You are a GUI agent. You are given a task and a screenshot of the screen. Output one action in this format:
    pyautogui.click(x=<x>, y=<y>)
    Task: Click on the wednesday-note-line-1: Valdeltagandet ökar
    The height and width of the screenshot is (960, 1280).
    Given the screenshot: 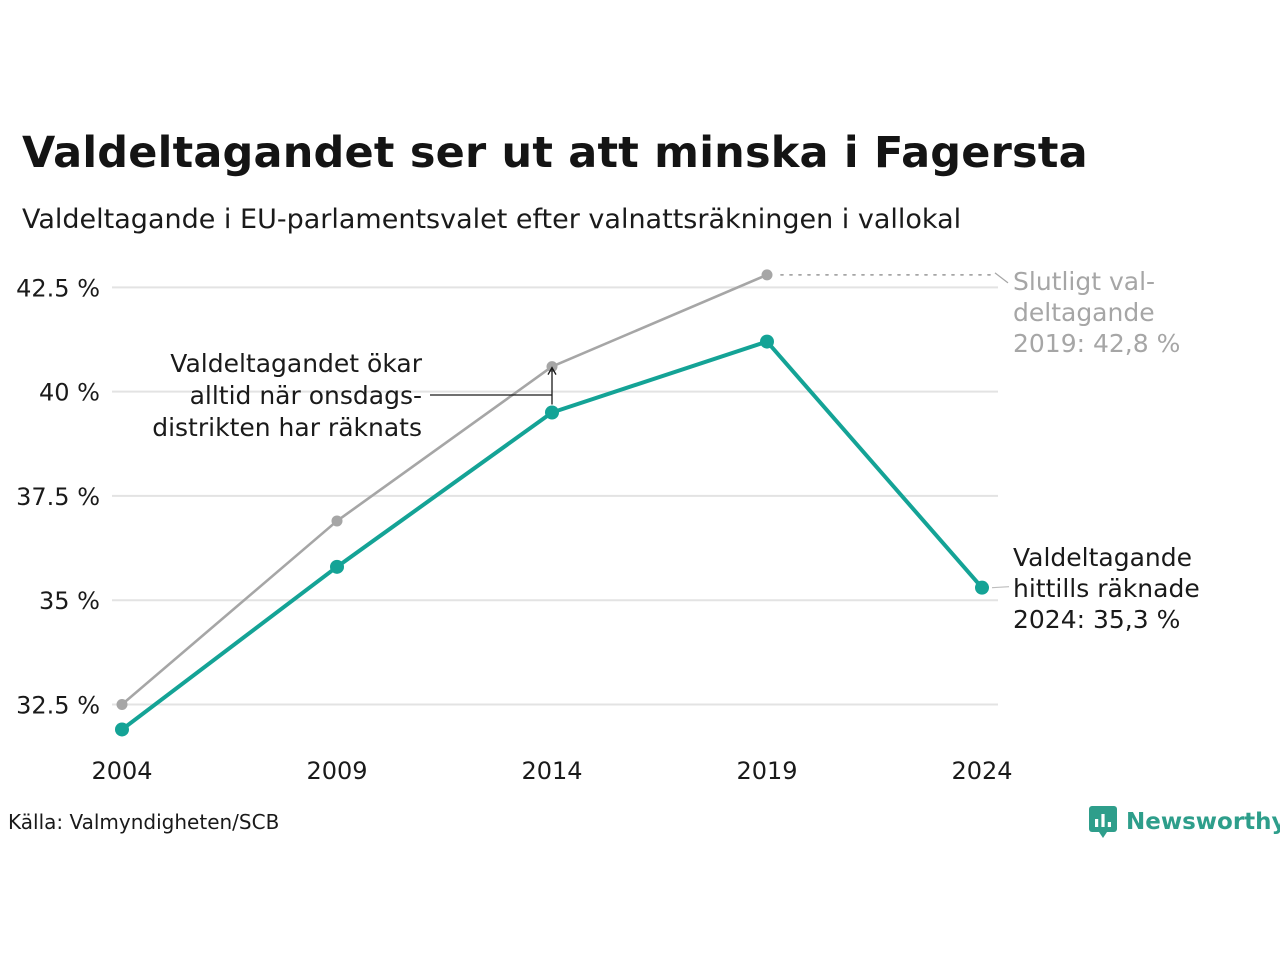 What is the action you would take?
    pyautogui.click(x=296, y=363)
    